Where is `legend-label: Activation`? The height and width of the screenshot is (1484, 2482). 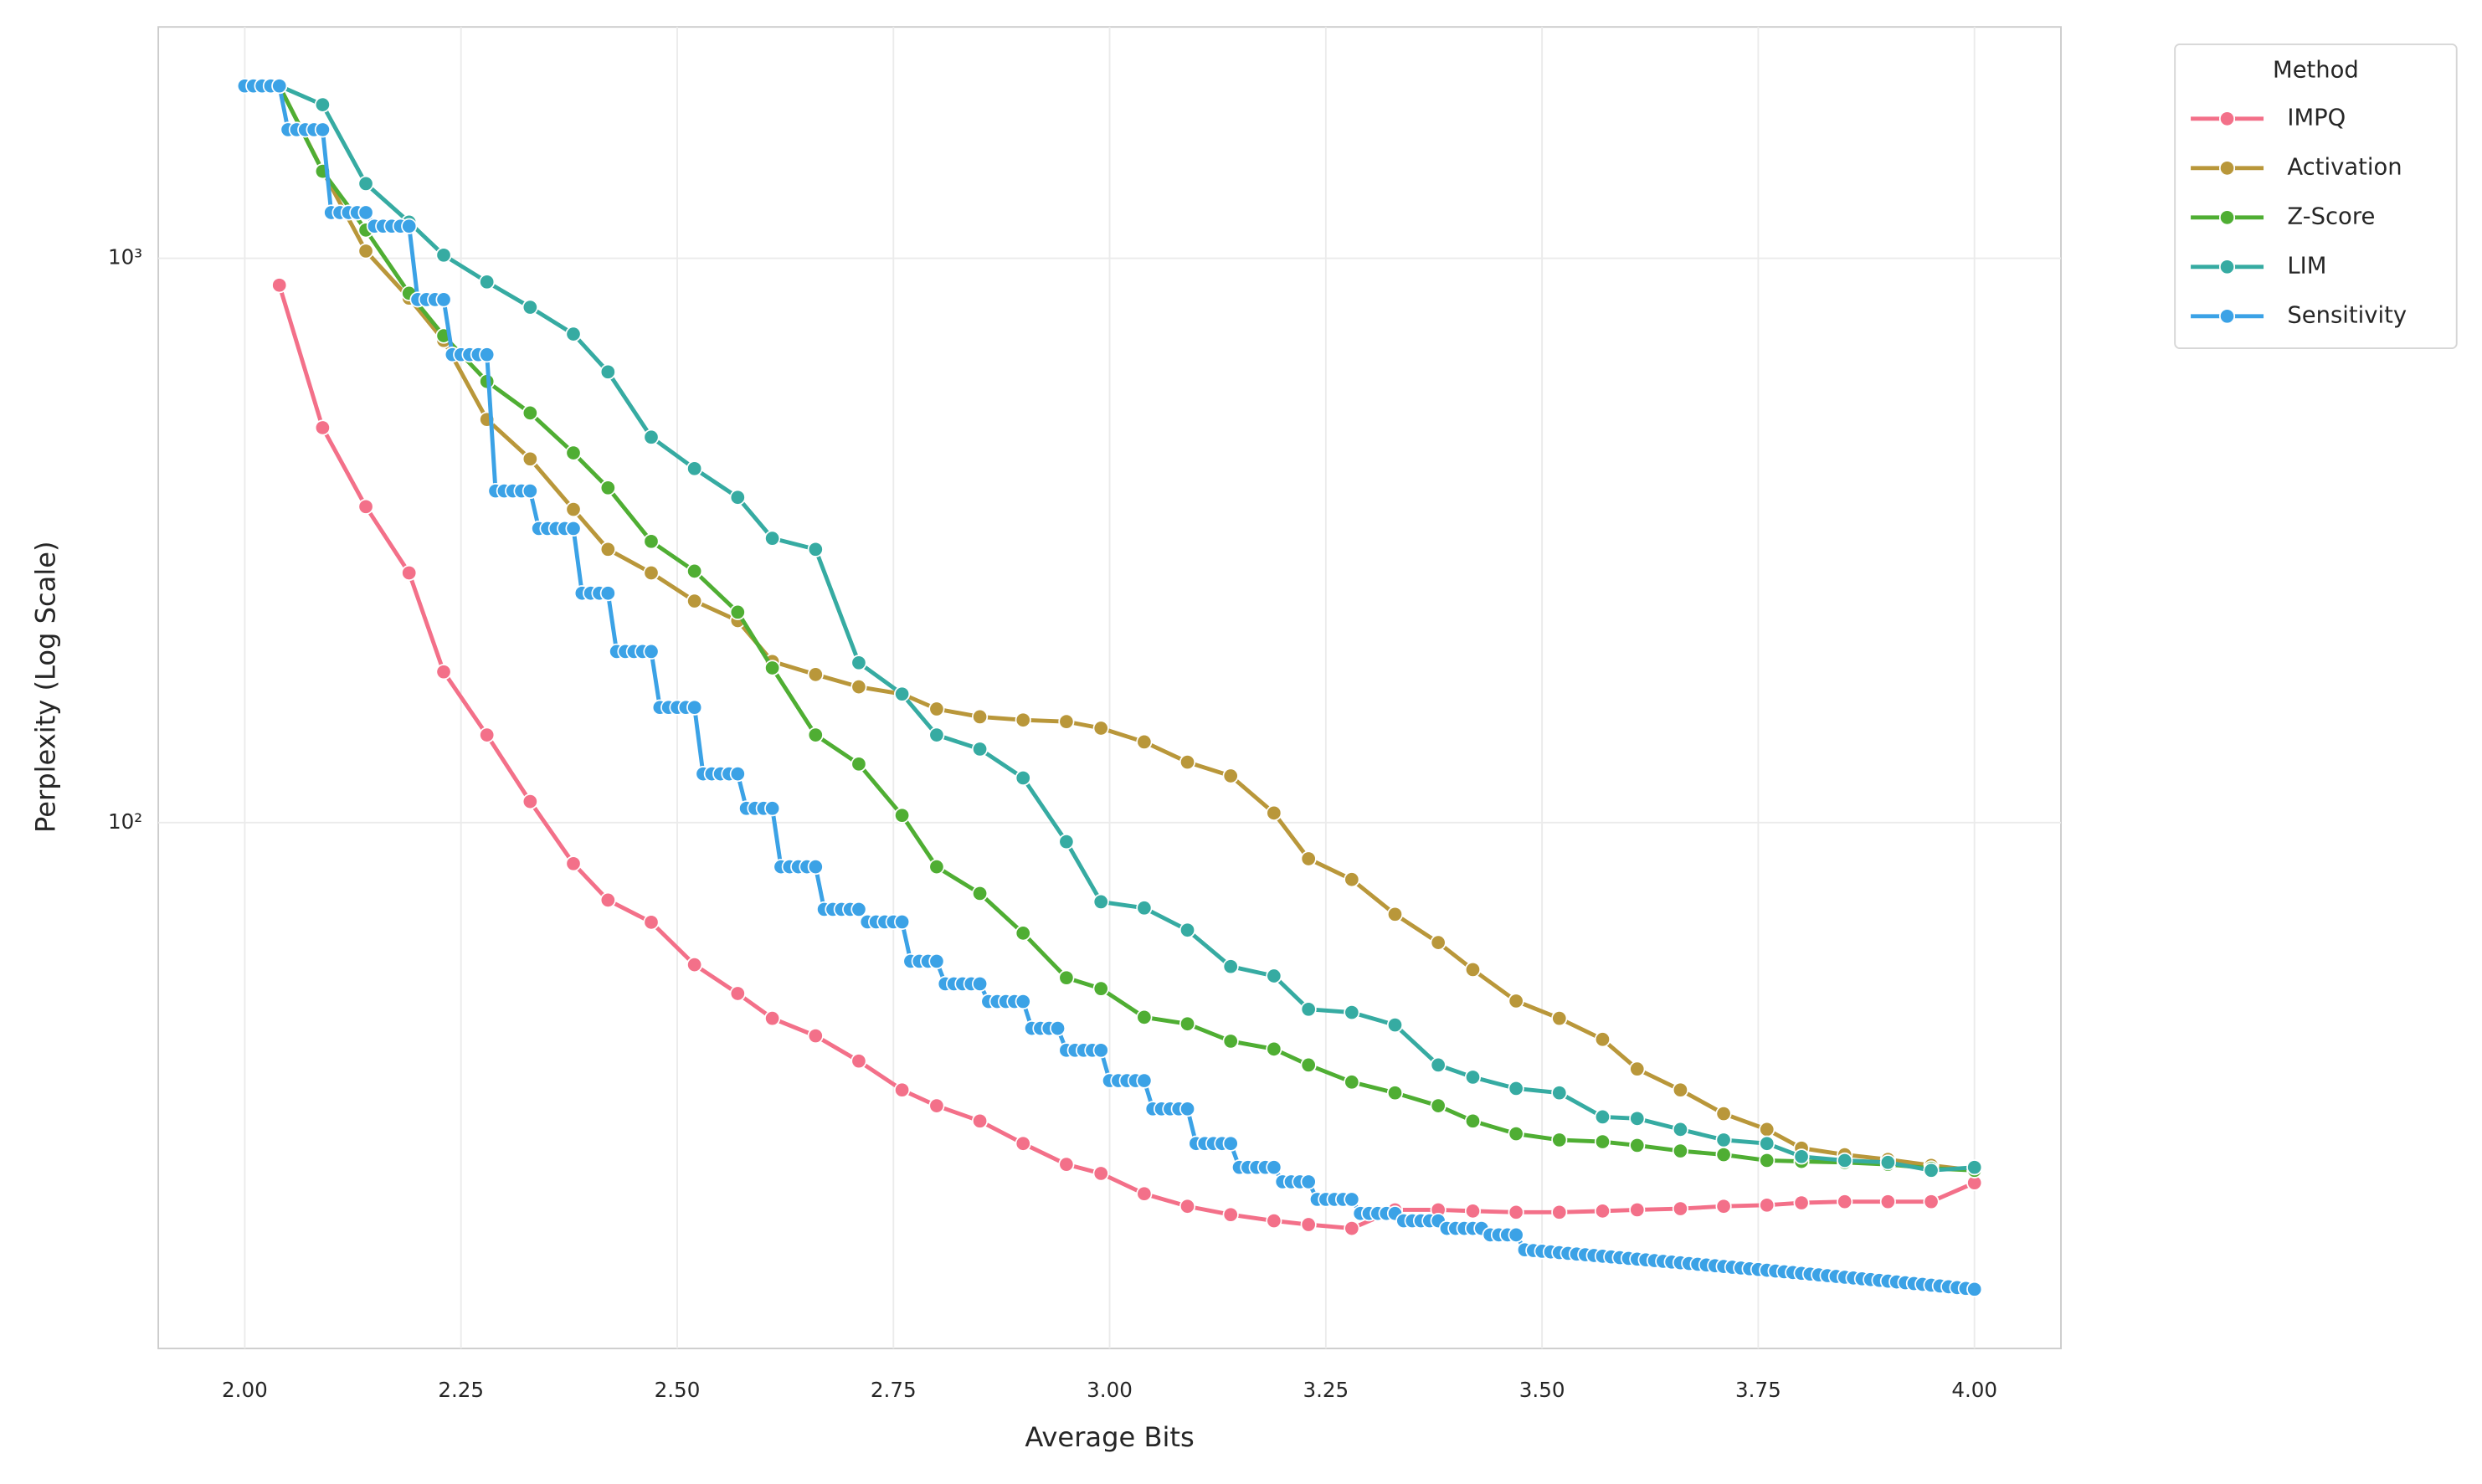 legend-label: Activation is located at coordinates (2344, 167).